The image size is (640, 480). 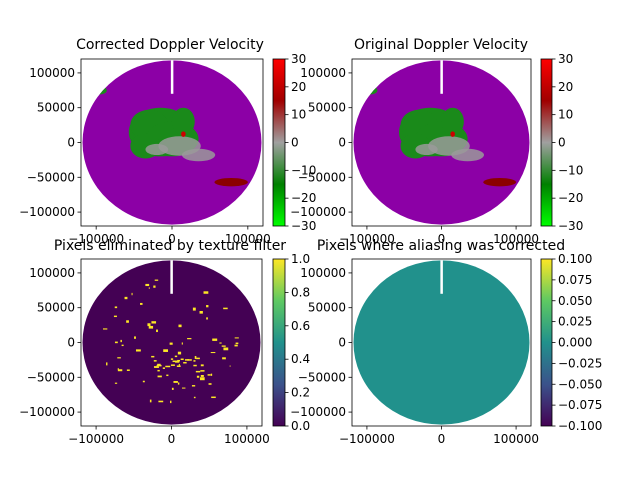 What do you see at coordinates (575, 343) in the screenshot?
I see `colorbar-tick-label: 0.000` at bounding box center [575, 343].